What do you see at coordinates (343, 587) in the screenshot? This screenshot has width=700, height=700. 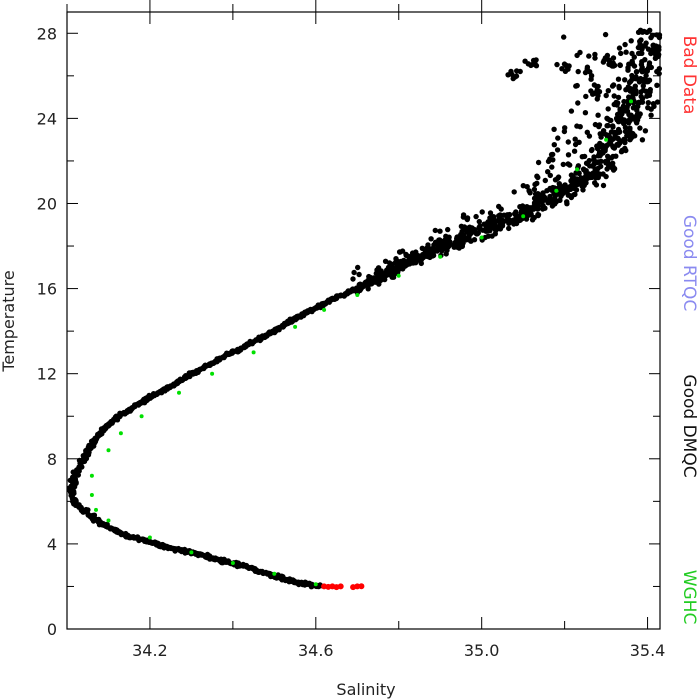 I see `series-bad-data` at bounding box center [343, 587].